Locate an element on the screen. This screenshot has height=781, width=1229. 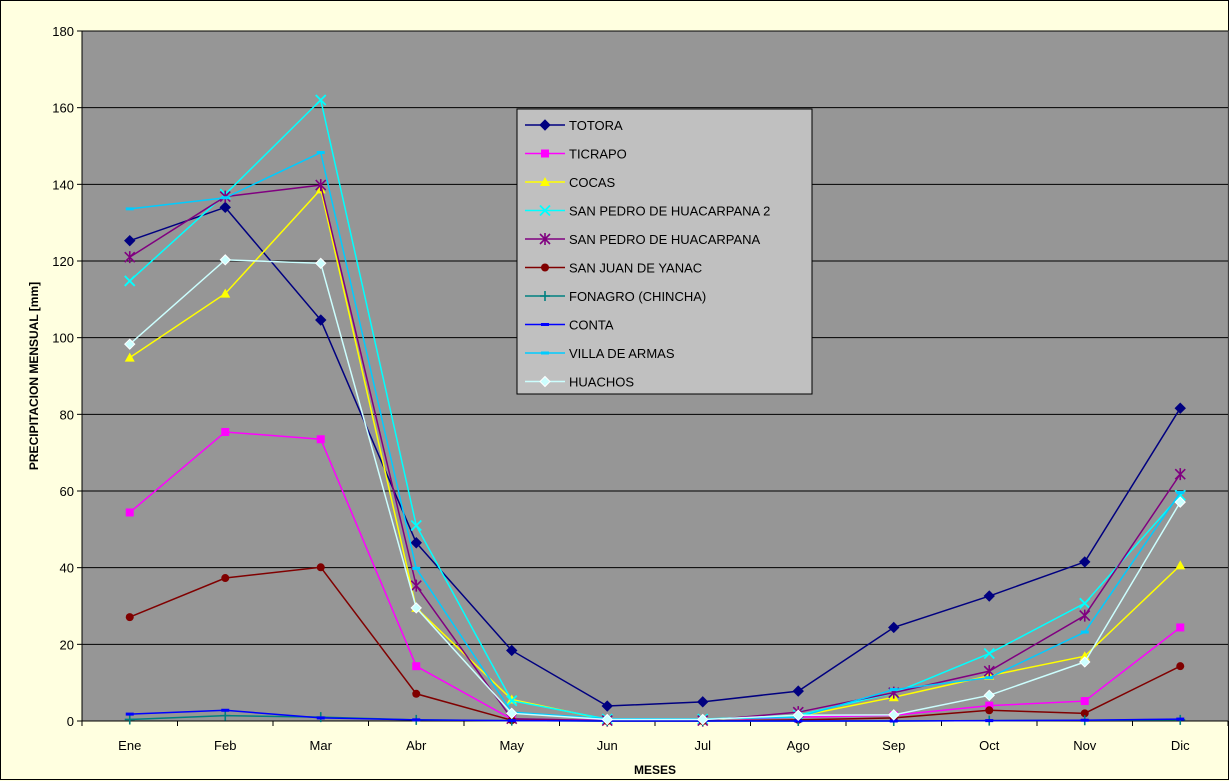
legend-item: VILLA DE ARMAS is located at coordinates (600, 353).